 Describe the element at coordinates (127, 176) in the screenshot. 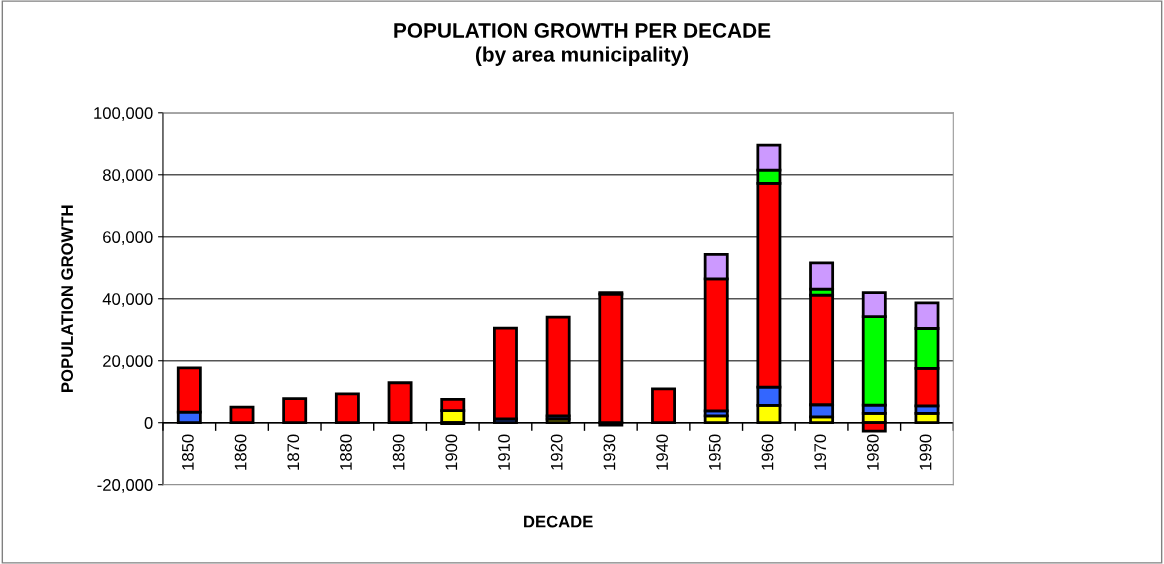

I see `y-tick-label: 80,000` at that location.